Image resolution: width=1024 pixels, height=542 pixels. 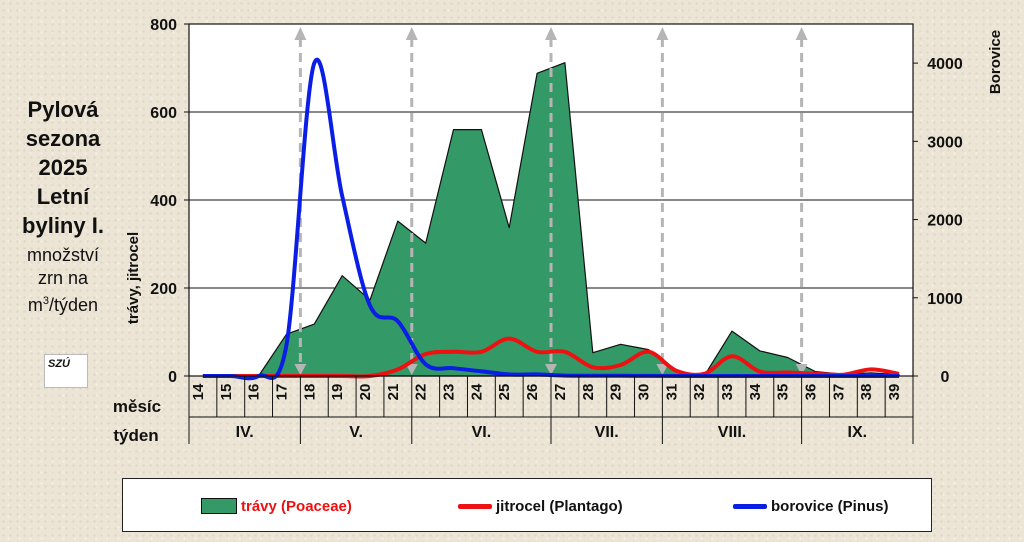 What do you see at coordinates (945, 64) in the screenshot?
I see `y-right-tick-label: 4000` at bounding box center [945, 64].